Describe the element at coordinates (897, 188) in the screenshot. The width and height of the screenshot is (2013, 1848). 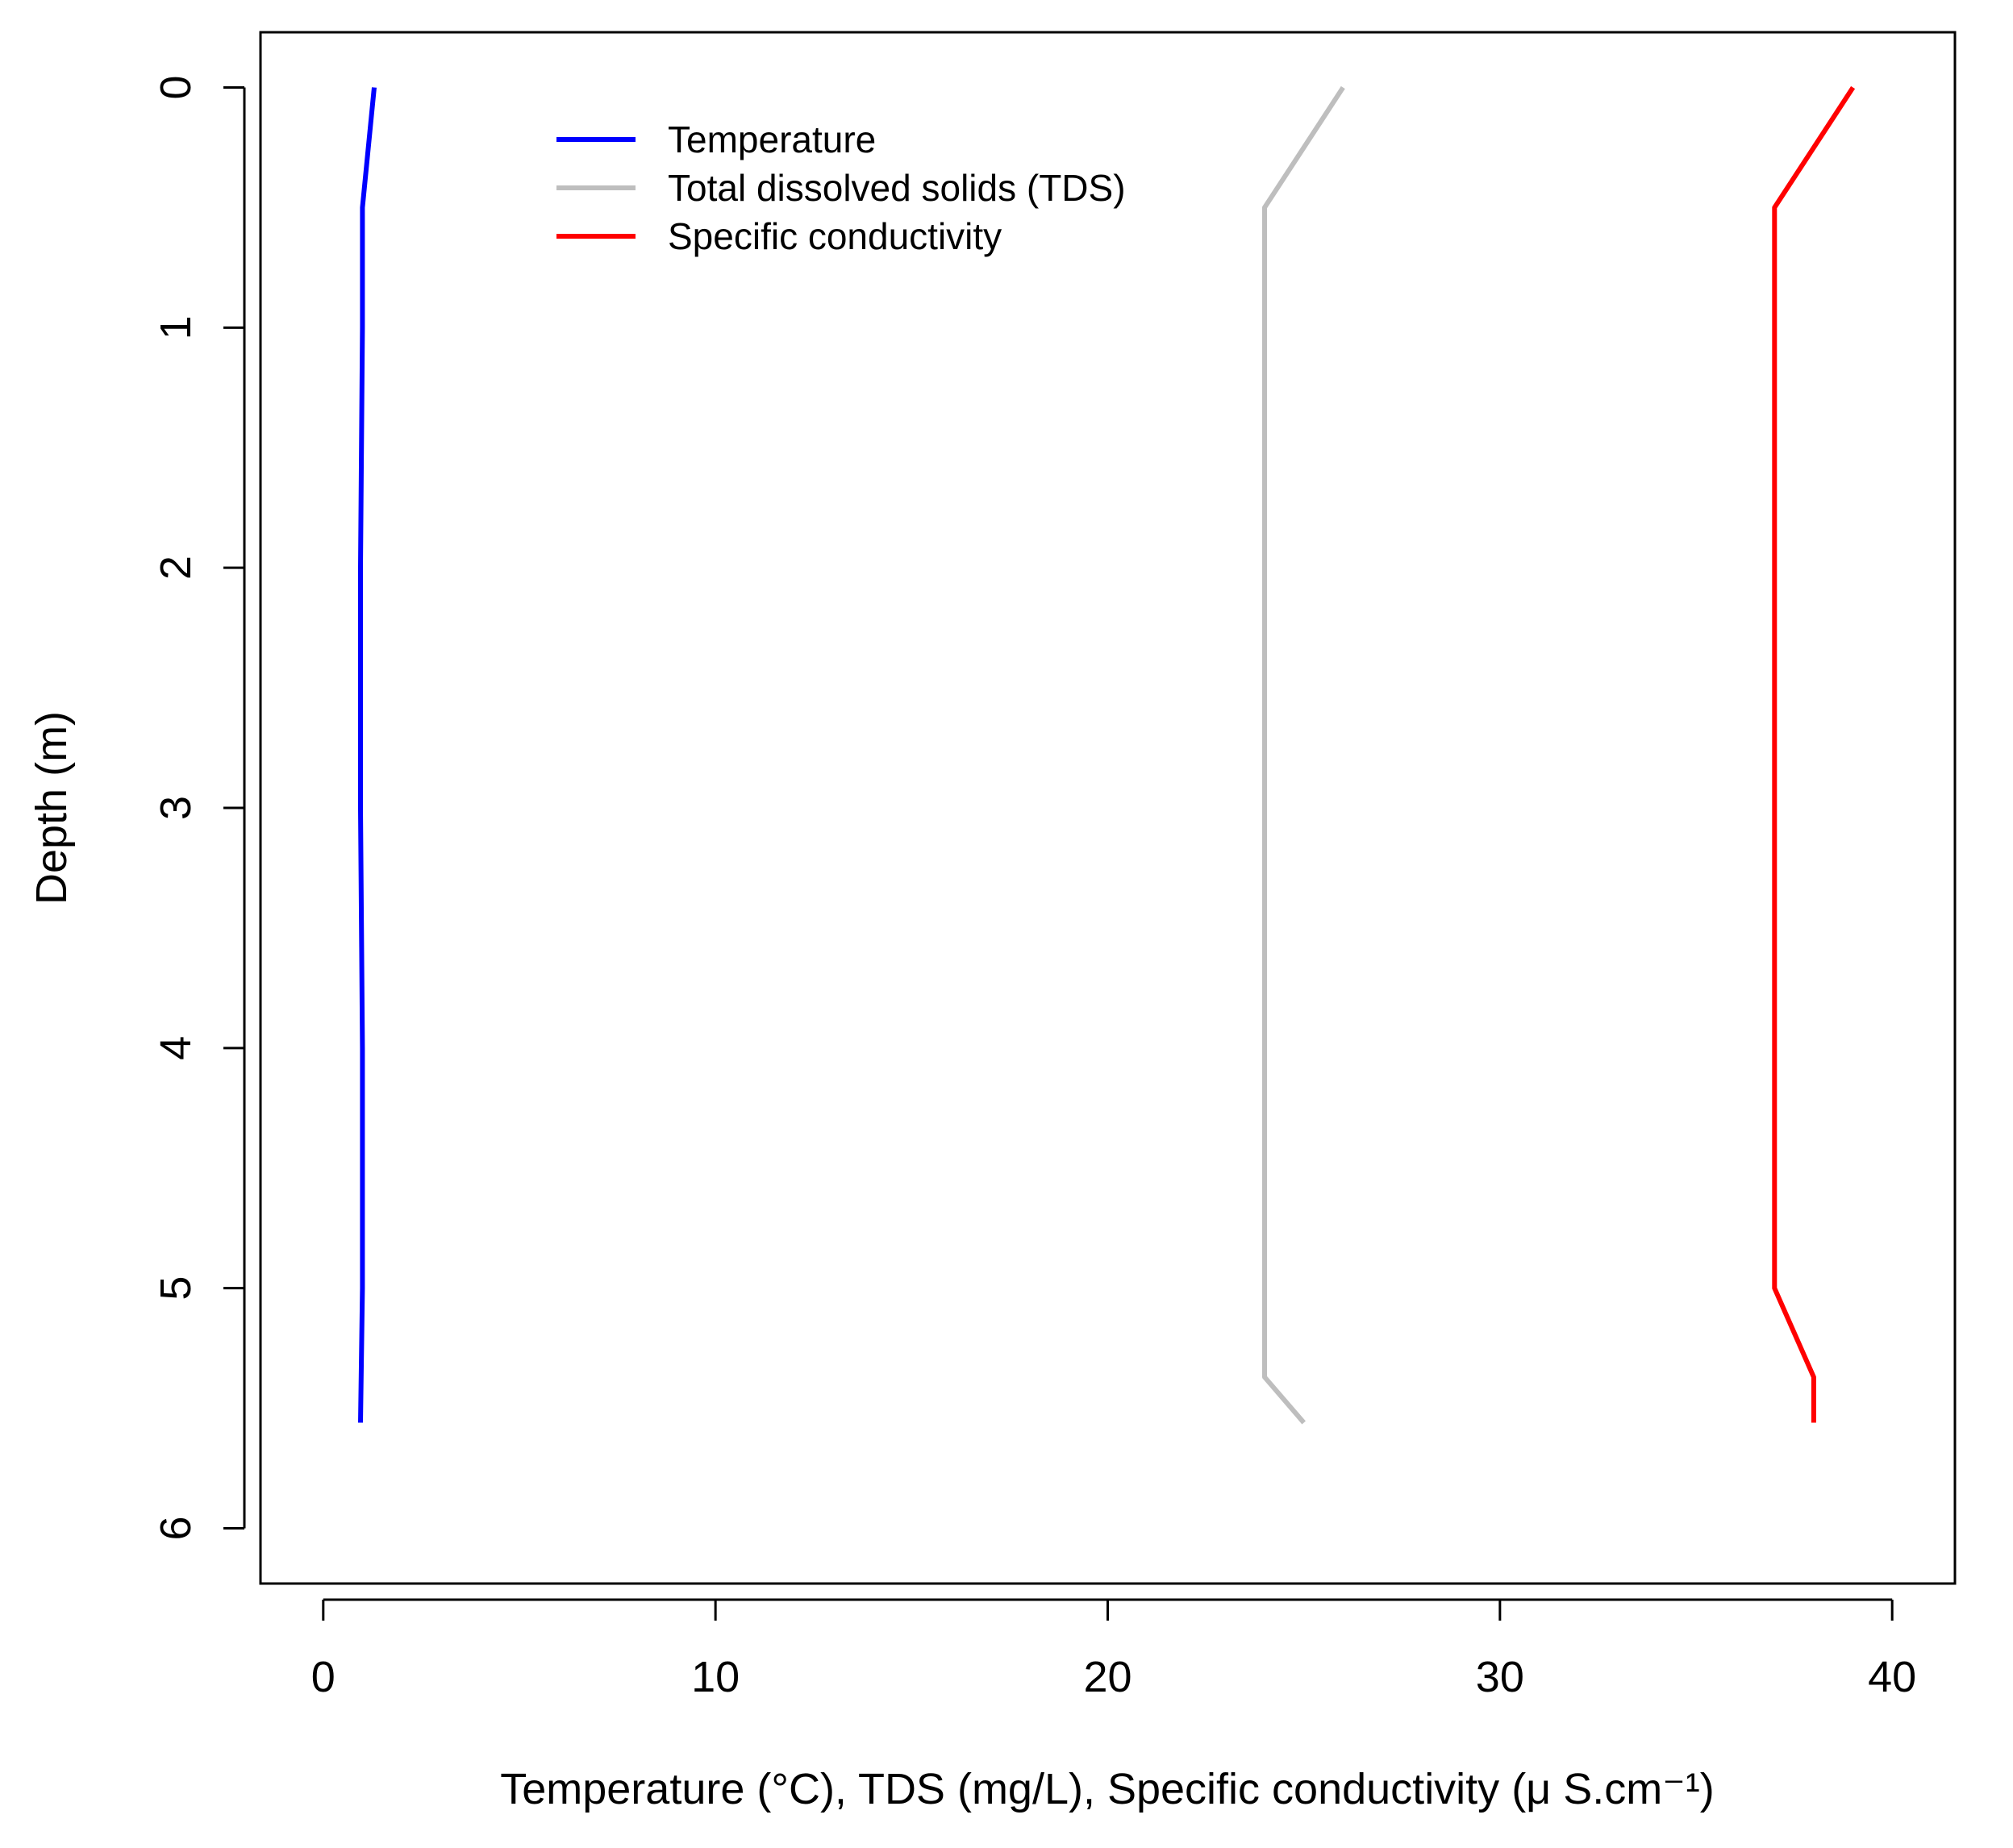
I see `legend-label-2: Total dissolved solids (TDS)` at that location.